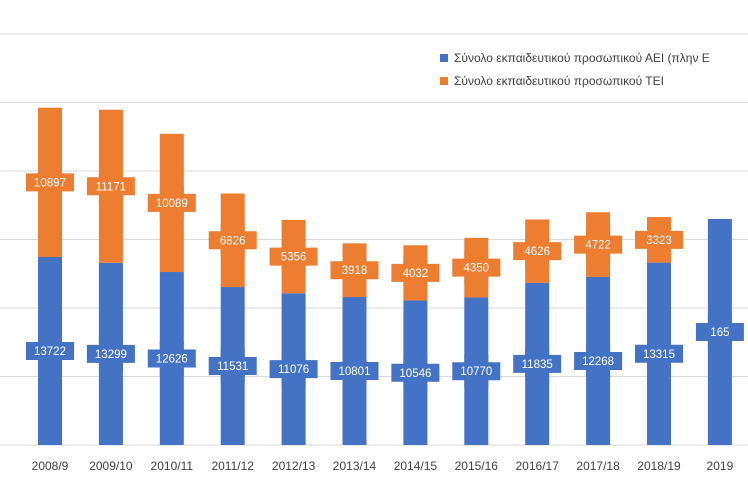 Image resolution: width=748 pixels, height=498 pixels. I want to click on data-label: 6826, so click(233, 241).